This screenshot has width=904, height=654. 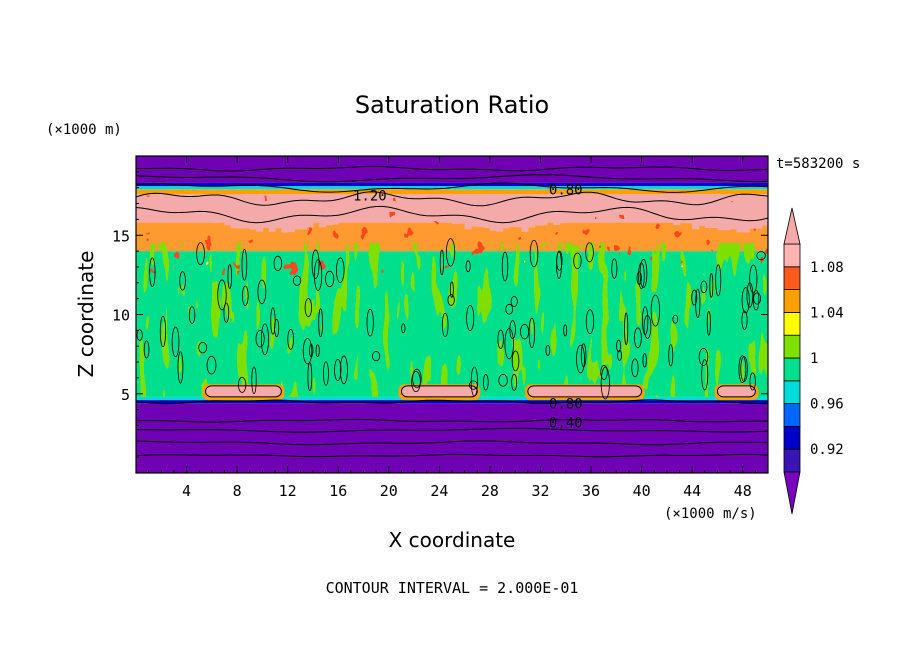 What do you see at coordinates (288, 491) in the screenshot?
I see `x-tick-label: 12` at bounding box center [288, 491].